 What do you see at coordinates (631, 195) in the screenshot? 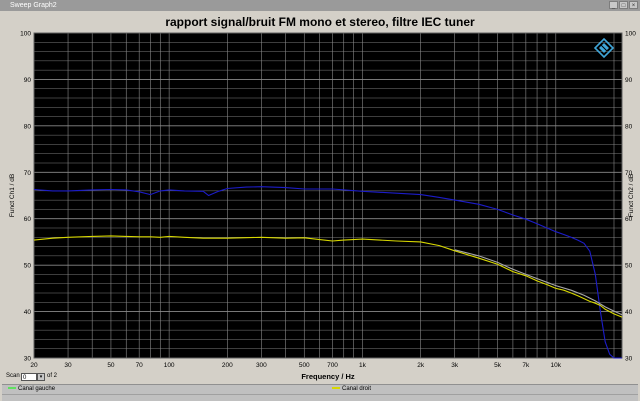
I see `y-axis-label-right: Funct Ch2 / dB` at bounding box center [631, 195].